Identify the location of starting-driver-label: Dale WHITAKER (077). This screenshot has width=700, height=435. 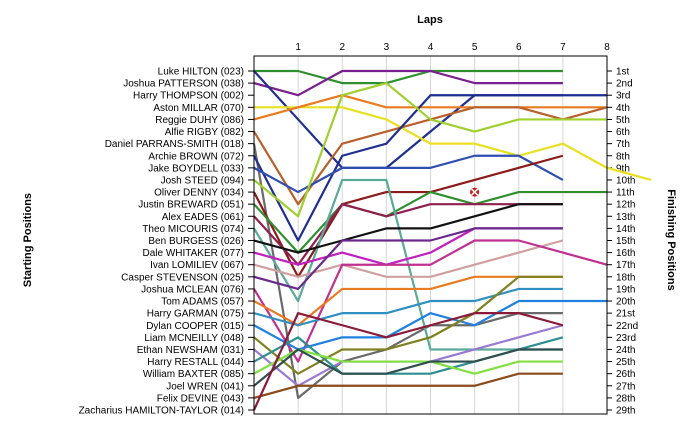
(193, 253).